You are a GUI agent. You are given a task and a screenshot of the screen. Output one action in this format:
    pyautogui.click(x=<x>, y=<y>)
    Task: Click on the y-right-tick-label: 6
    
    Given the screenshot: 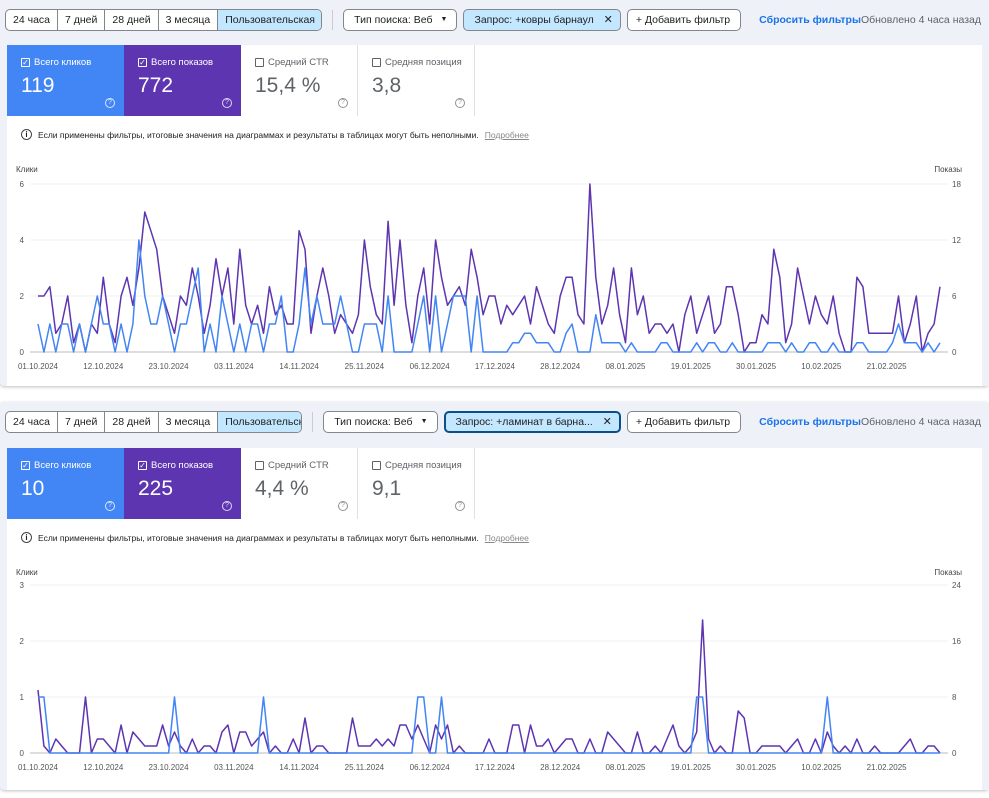 What is the action you would take?
    pyautogui.click(x=954, y=296)
    